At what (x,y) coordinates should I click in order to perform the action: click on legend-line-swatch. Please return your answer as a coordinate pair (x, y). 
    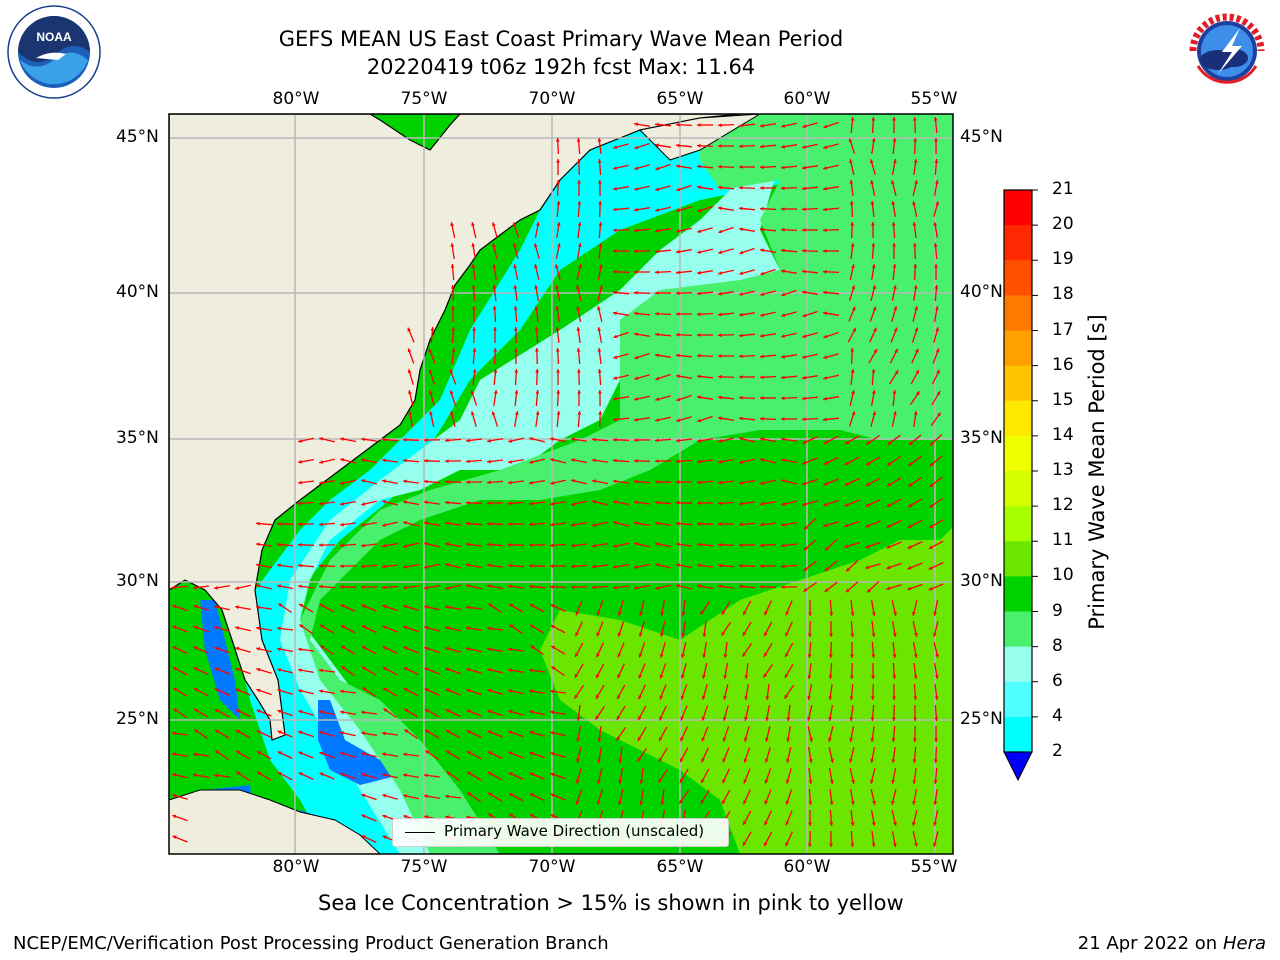
    Looking at the image, I should click on (420, 832).